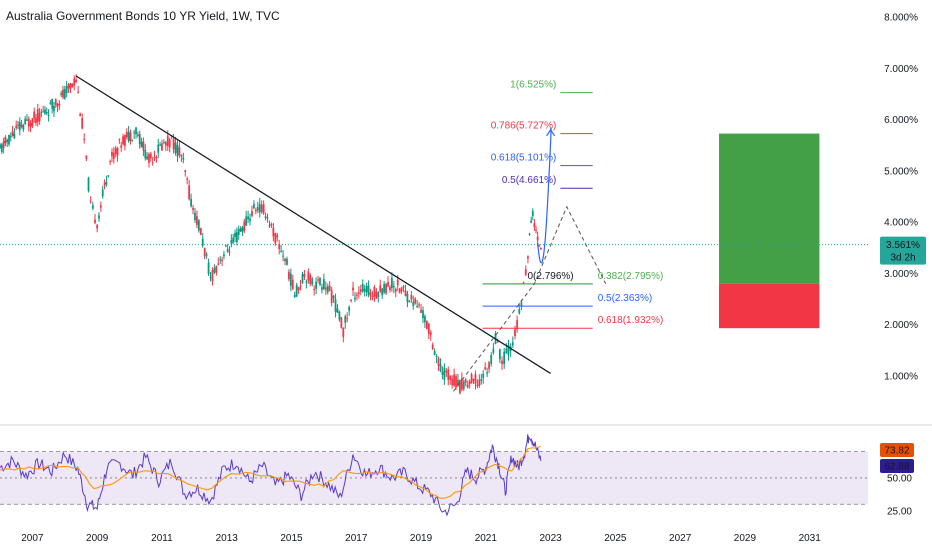  Describe the element at coordinates (901, 325) in the screenshot. I see `y-tick-label: 2.000%` at that location.